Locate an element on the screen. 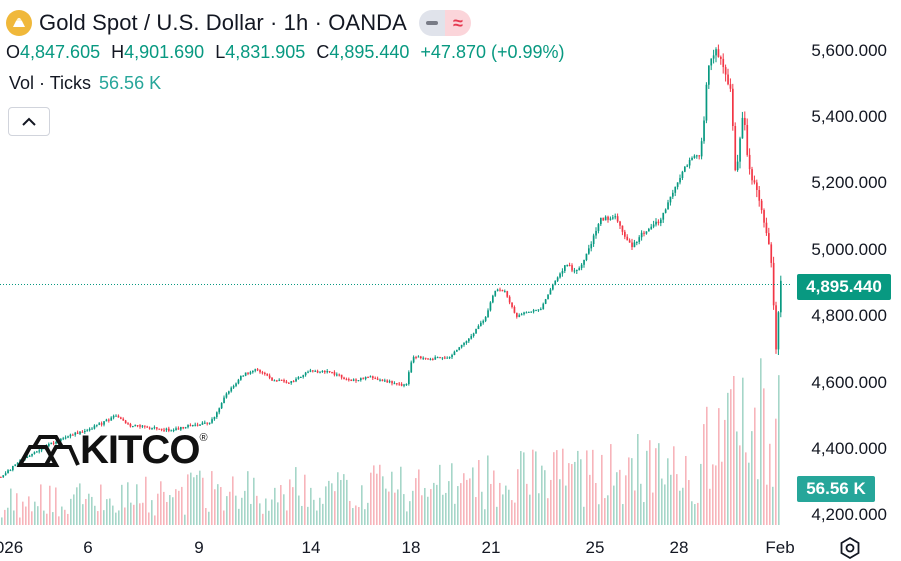 This screenshot has width=901, height=561. settings-gear-icon is located at coordinates (850, 548).